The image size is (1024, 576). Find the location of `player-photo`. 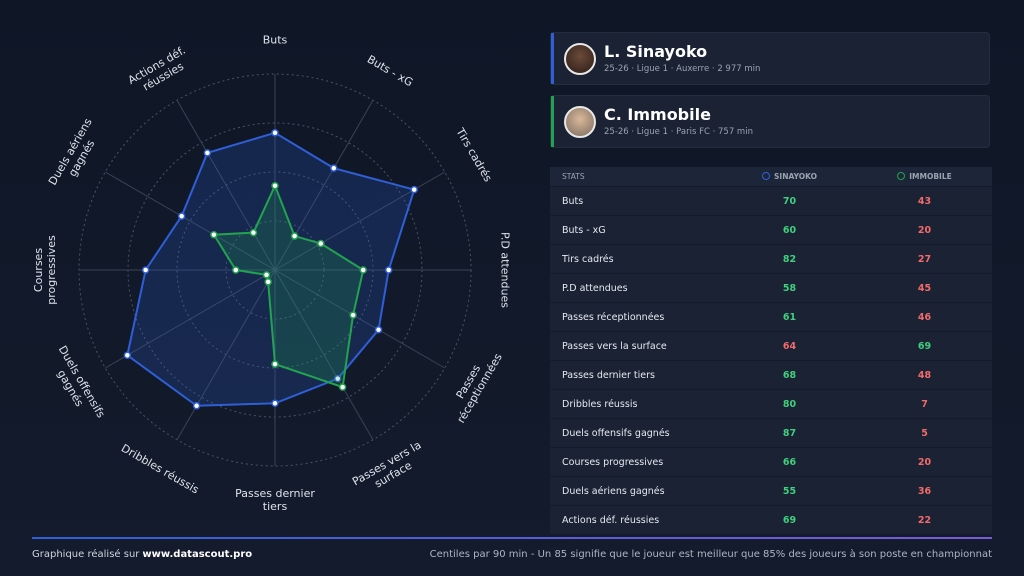

player-photo is located at coordinates (580, 59).